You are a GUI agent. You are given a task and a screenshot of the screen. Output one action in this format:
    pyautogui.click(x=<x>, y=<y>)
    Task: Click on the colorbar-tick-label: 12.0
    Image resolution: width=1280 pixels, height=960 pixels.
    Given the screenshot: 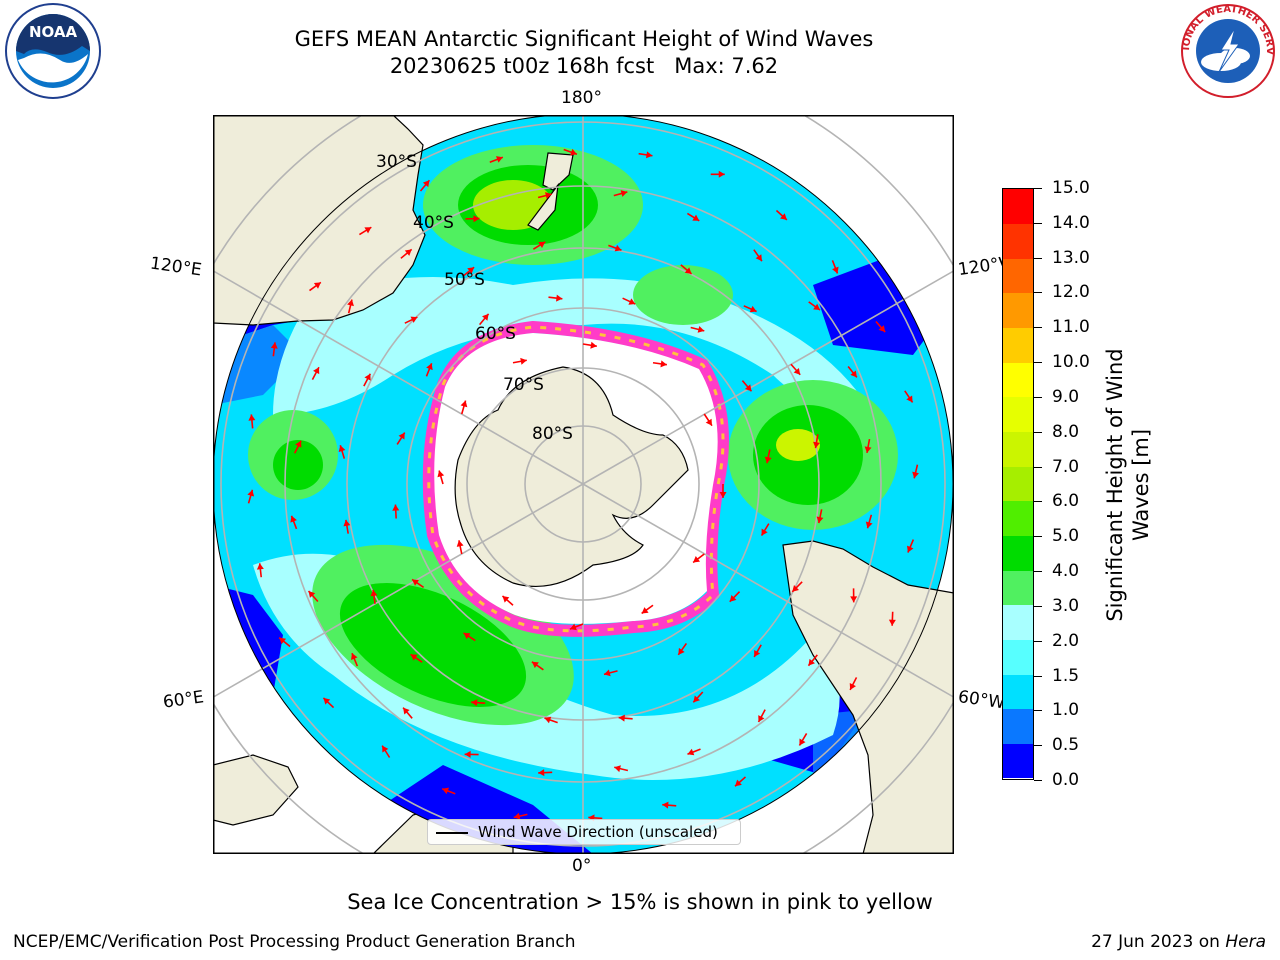 What is the action you would take?
    pyautogui.click(x=1071, y=292)
    